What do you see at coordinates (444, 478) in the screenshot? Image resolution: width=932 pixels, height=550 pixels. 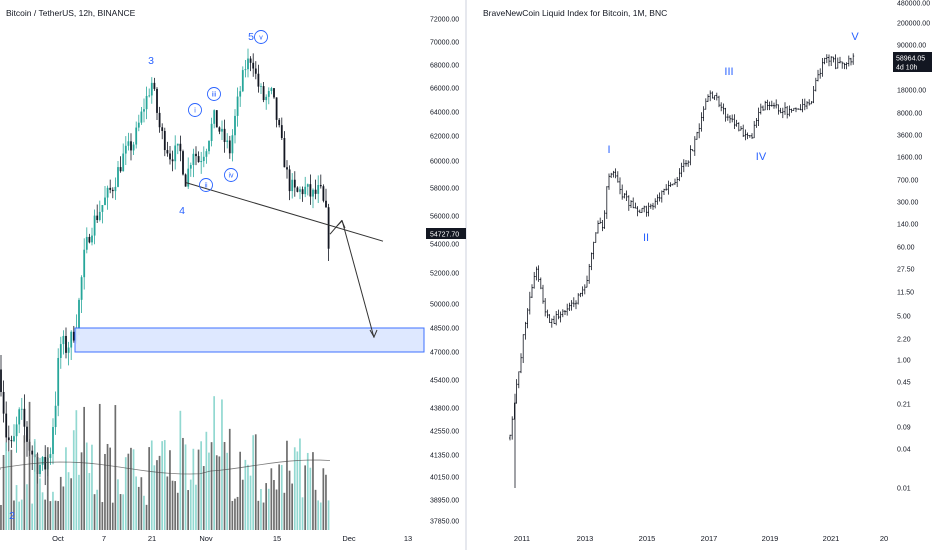 I see `left-y-tick: 40150.00` at bounding box center [444, 478].